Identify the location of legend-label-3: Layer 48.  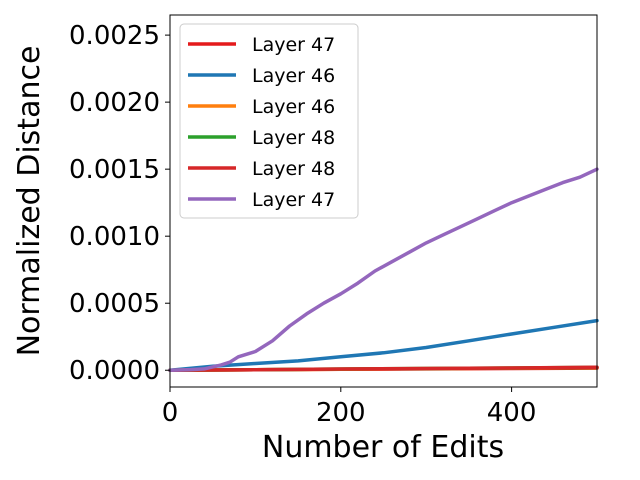
(293, 138).